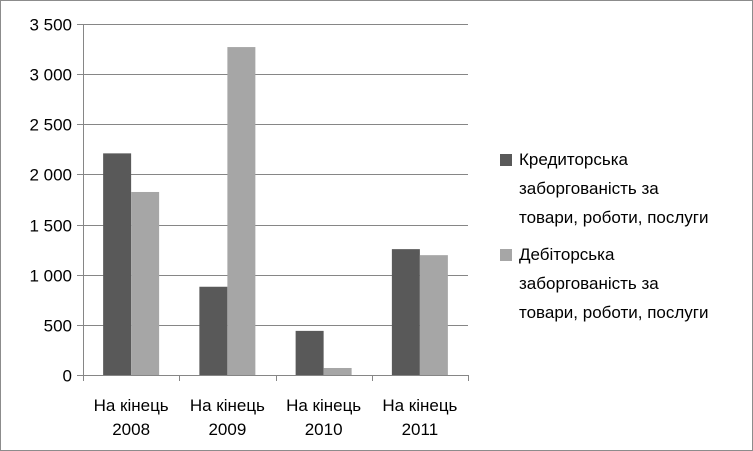  I want to click on y-tick-label: 3 000, so click(50, 75).